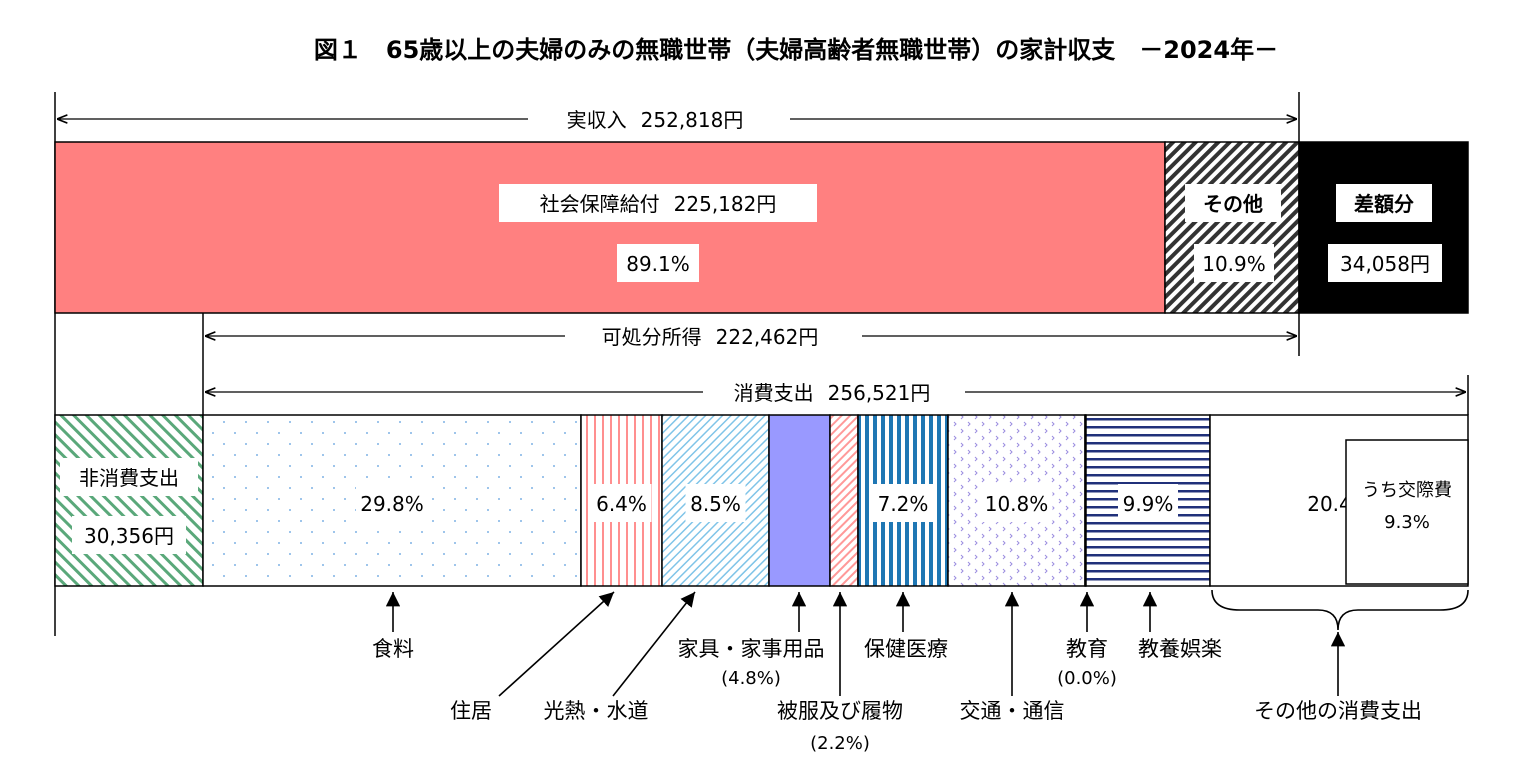 The width and height of the screenshot is (1521, 774). Describe the element at coordinates (840, 743) in the screenshot. I see `category-pct-clothing: (2.2%)` at that location.